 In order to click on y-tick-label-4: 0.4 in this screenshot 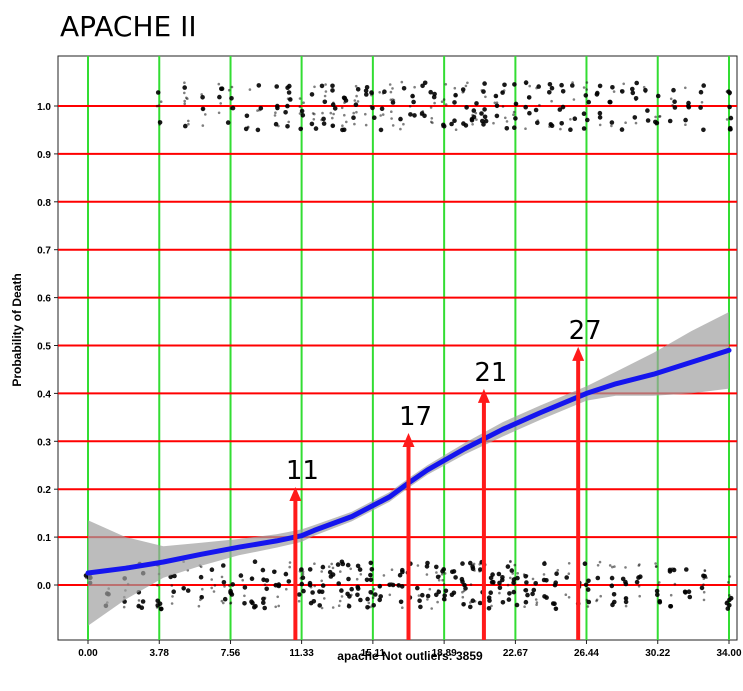, I will do `click(44, 394)`.